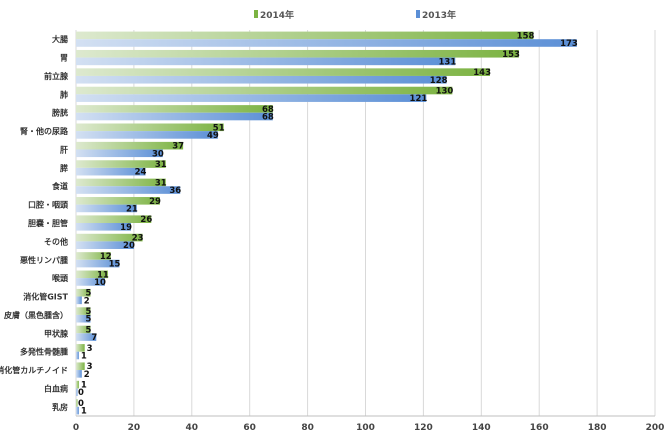  Describe the element at coordinates (56, 333) in the screenshot. I see `category-label: 甲状腺` at that location.